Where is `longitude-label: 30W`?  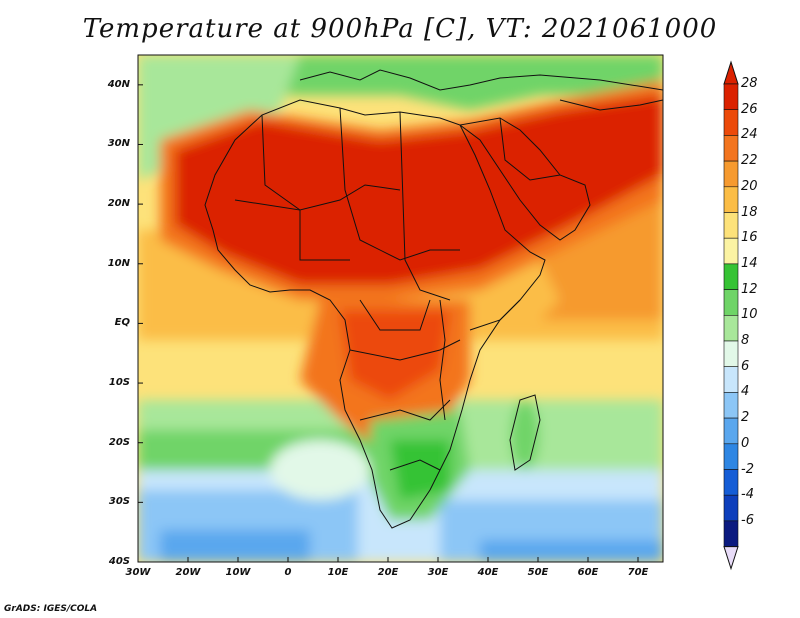
longitude-label: 30W is located at coordinates (138, 572).